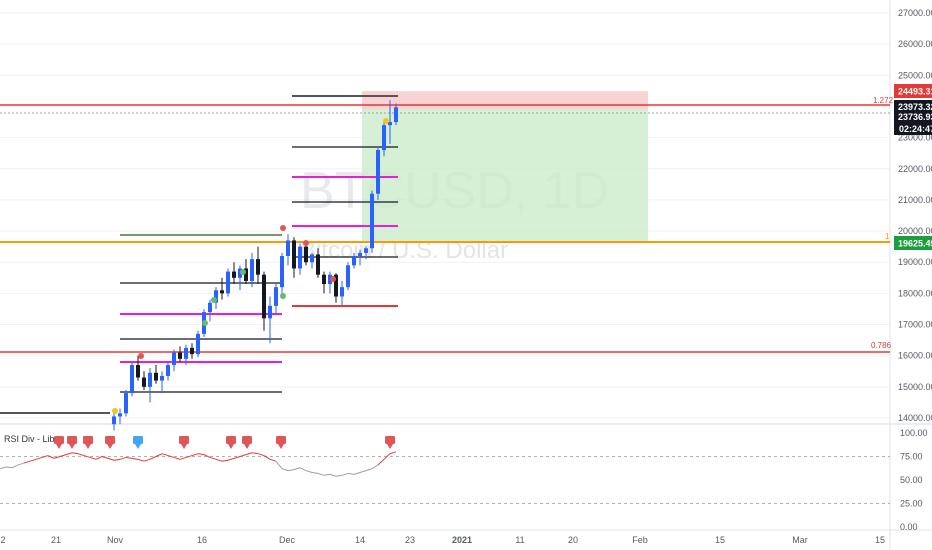  Describe the element at coordinates (915, 231) in the screenshot. I see `price-tick: 20000.00` at that location.